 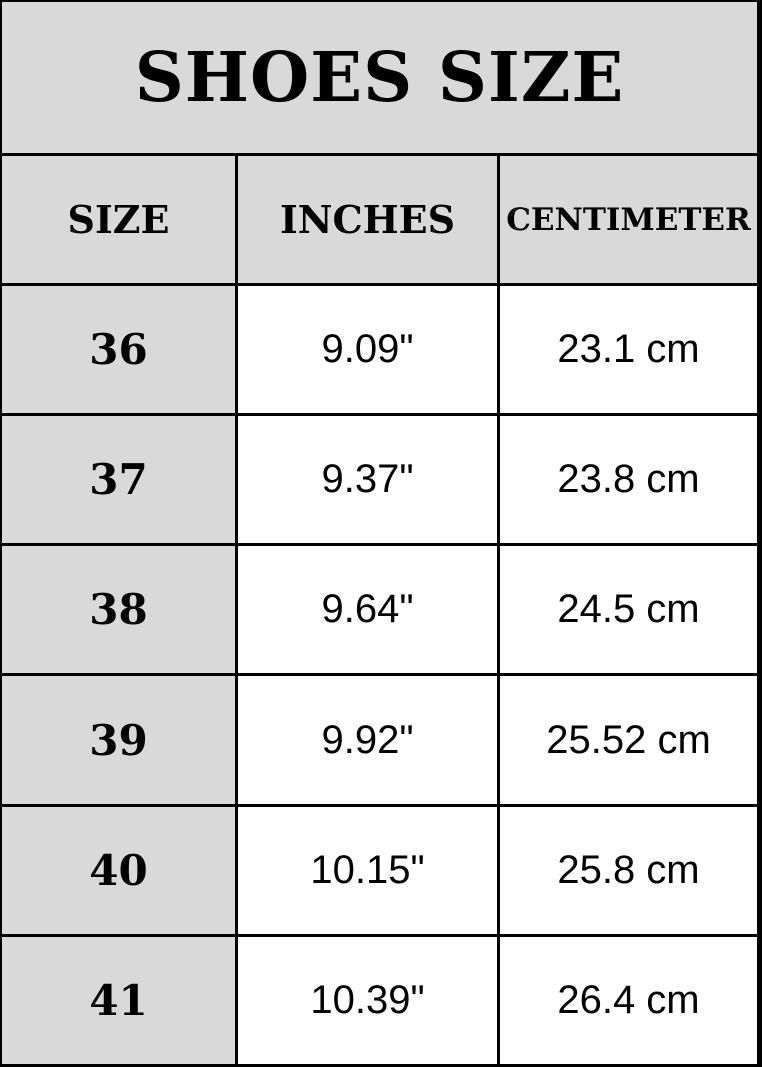 I want to click on centimeter-cell: 24.5 cm, so click(x=628, y=610).